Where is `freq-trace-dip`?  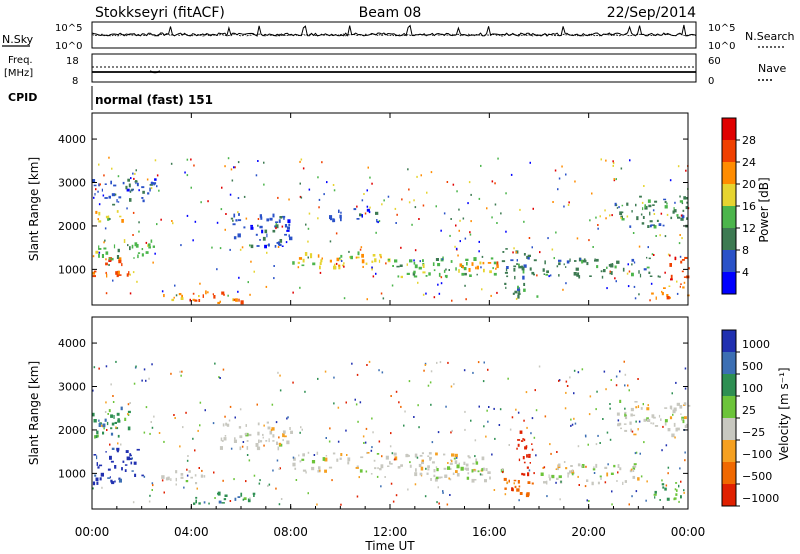 freq-trace-dip is located at coordinates (155, 72).